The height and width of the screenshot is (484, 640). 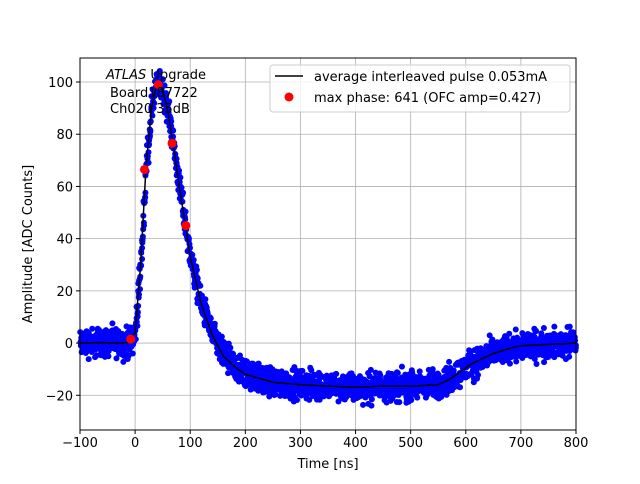 What do you see at coordinates (60, 83) in the screenshot?
I see `y-tick-label: 100` at bounding box center [60, 83].